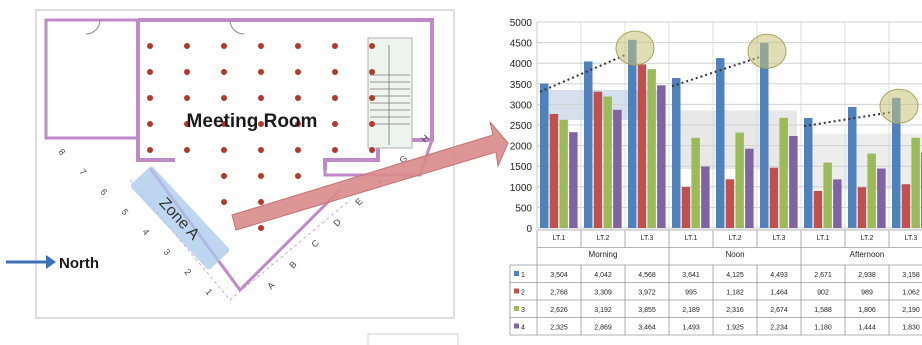 This screenshot has width=922, height=345. Describe the element at coordinates (603, 293) in the screenshot. I see `table-cell: 3,309` at that location.